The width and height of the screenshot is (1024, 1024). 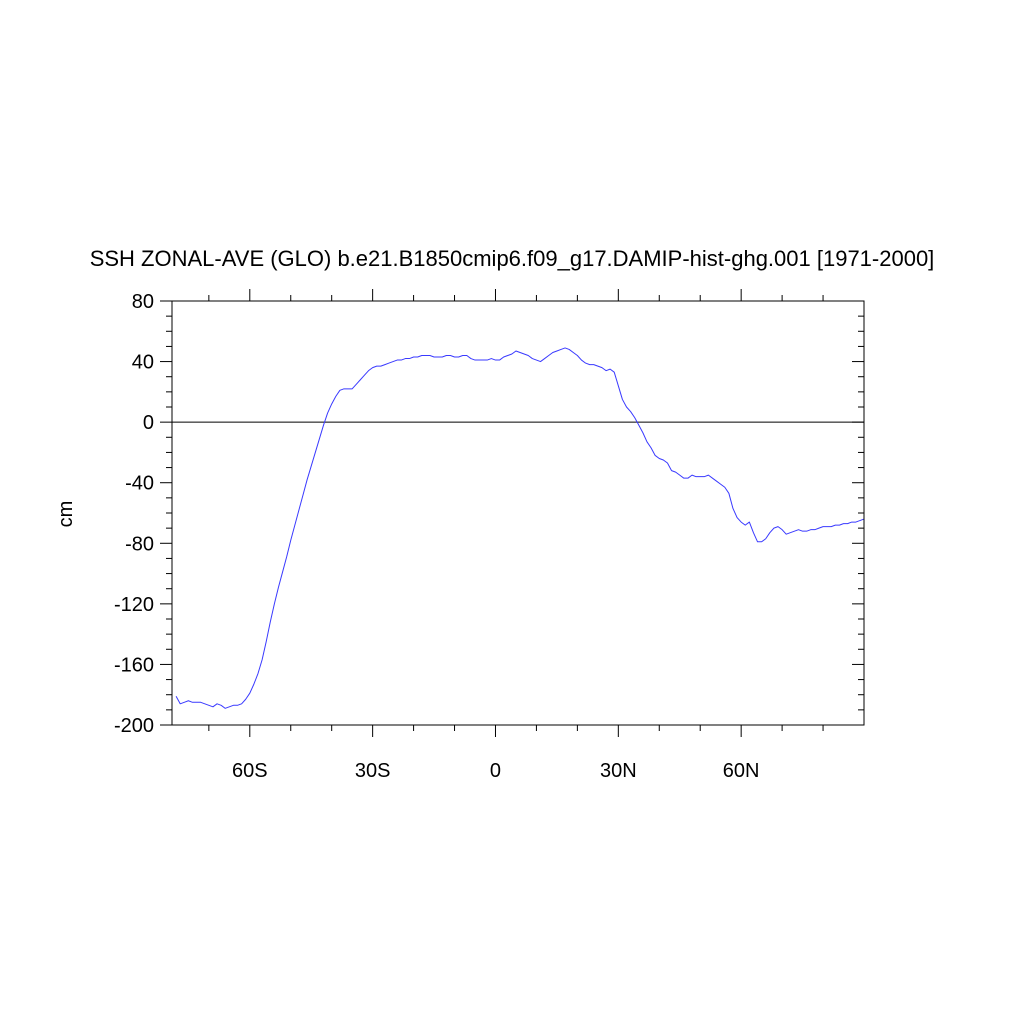 What do you see at coordinates (618, 771) in the screenshot?
I see `x-tick-label: 30N` at bounding box center [618, 771].